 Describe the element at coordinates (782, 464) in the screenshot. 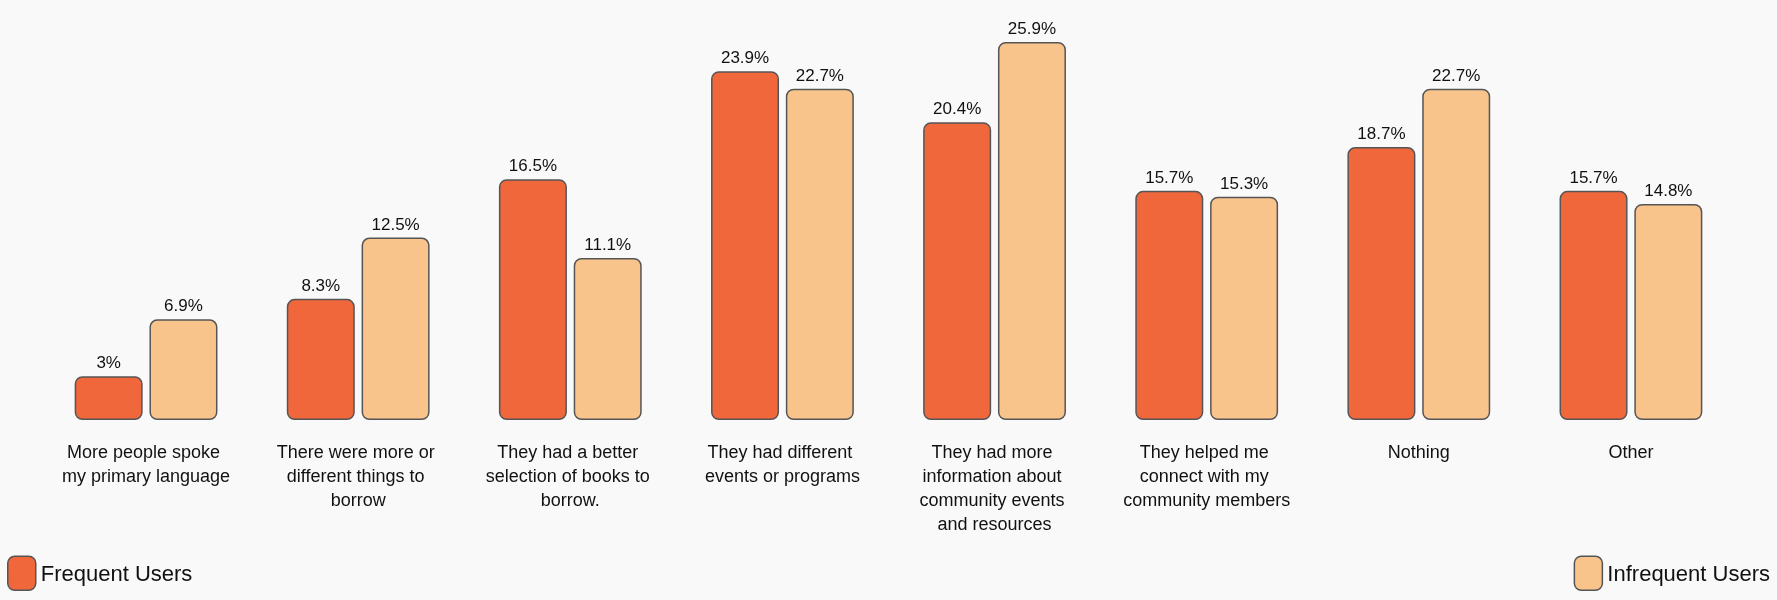

I see `x-tick-label: They had different events or programs` at that location.